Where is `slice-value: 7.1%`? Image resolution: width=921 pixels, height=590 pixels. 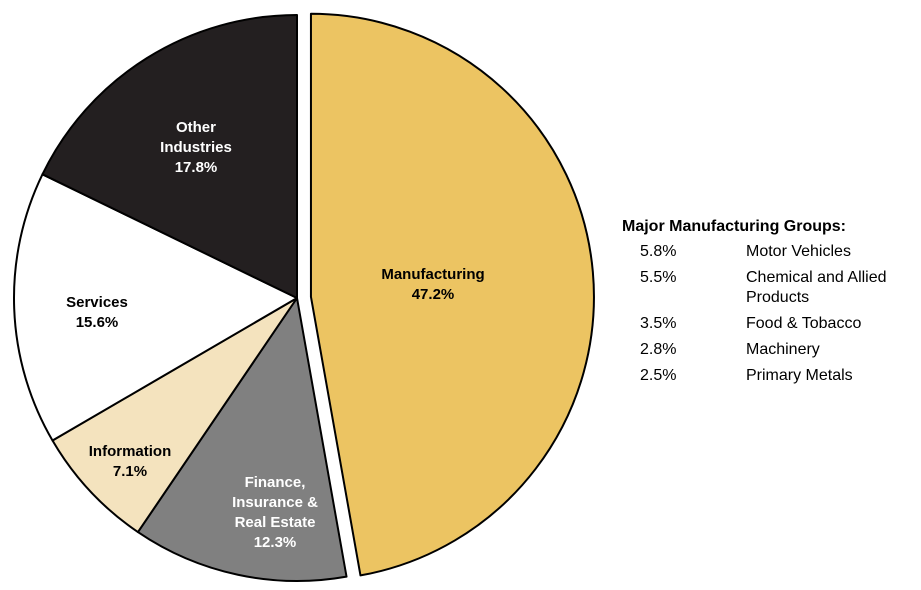 slice-value: 7.1% is located at coordinates (130, 471).